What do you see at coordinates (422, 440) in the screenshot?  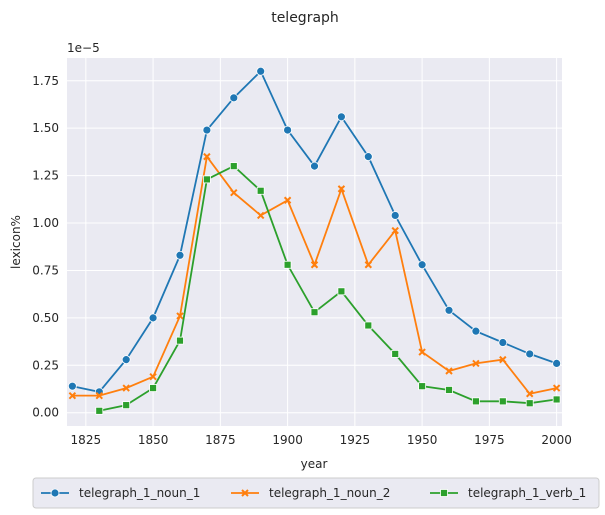 I see `x-tick-label: 1950` at bounding box center [422, 440].